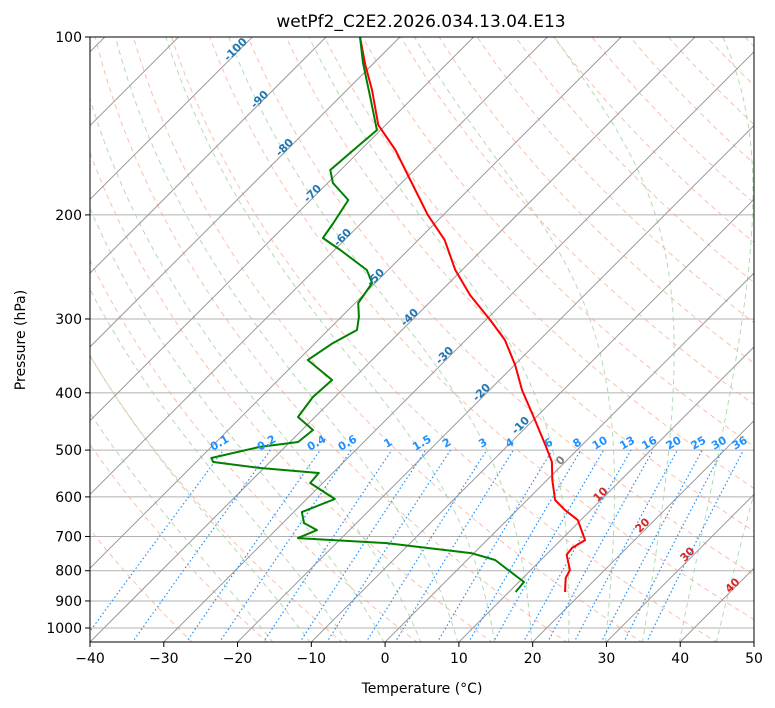  What do you see at coordinates (459, 659) in the screenshot?
I see `x-tick-label: 10` at bounding box center [459, 659].